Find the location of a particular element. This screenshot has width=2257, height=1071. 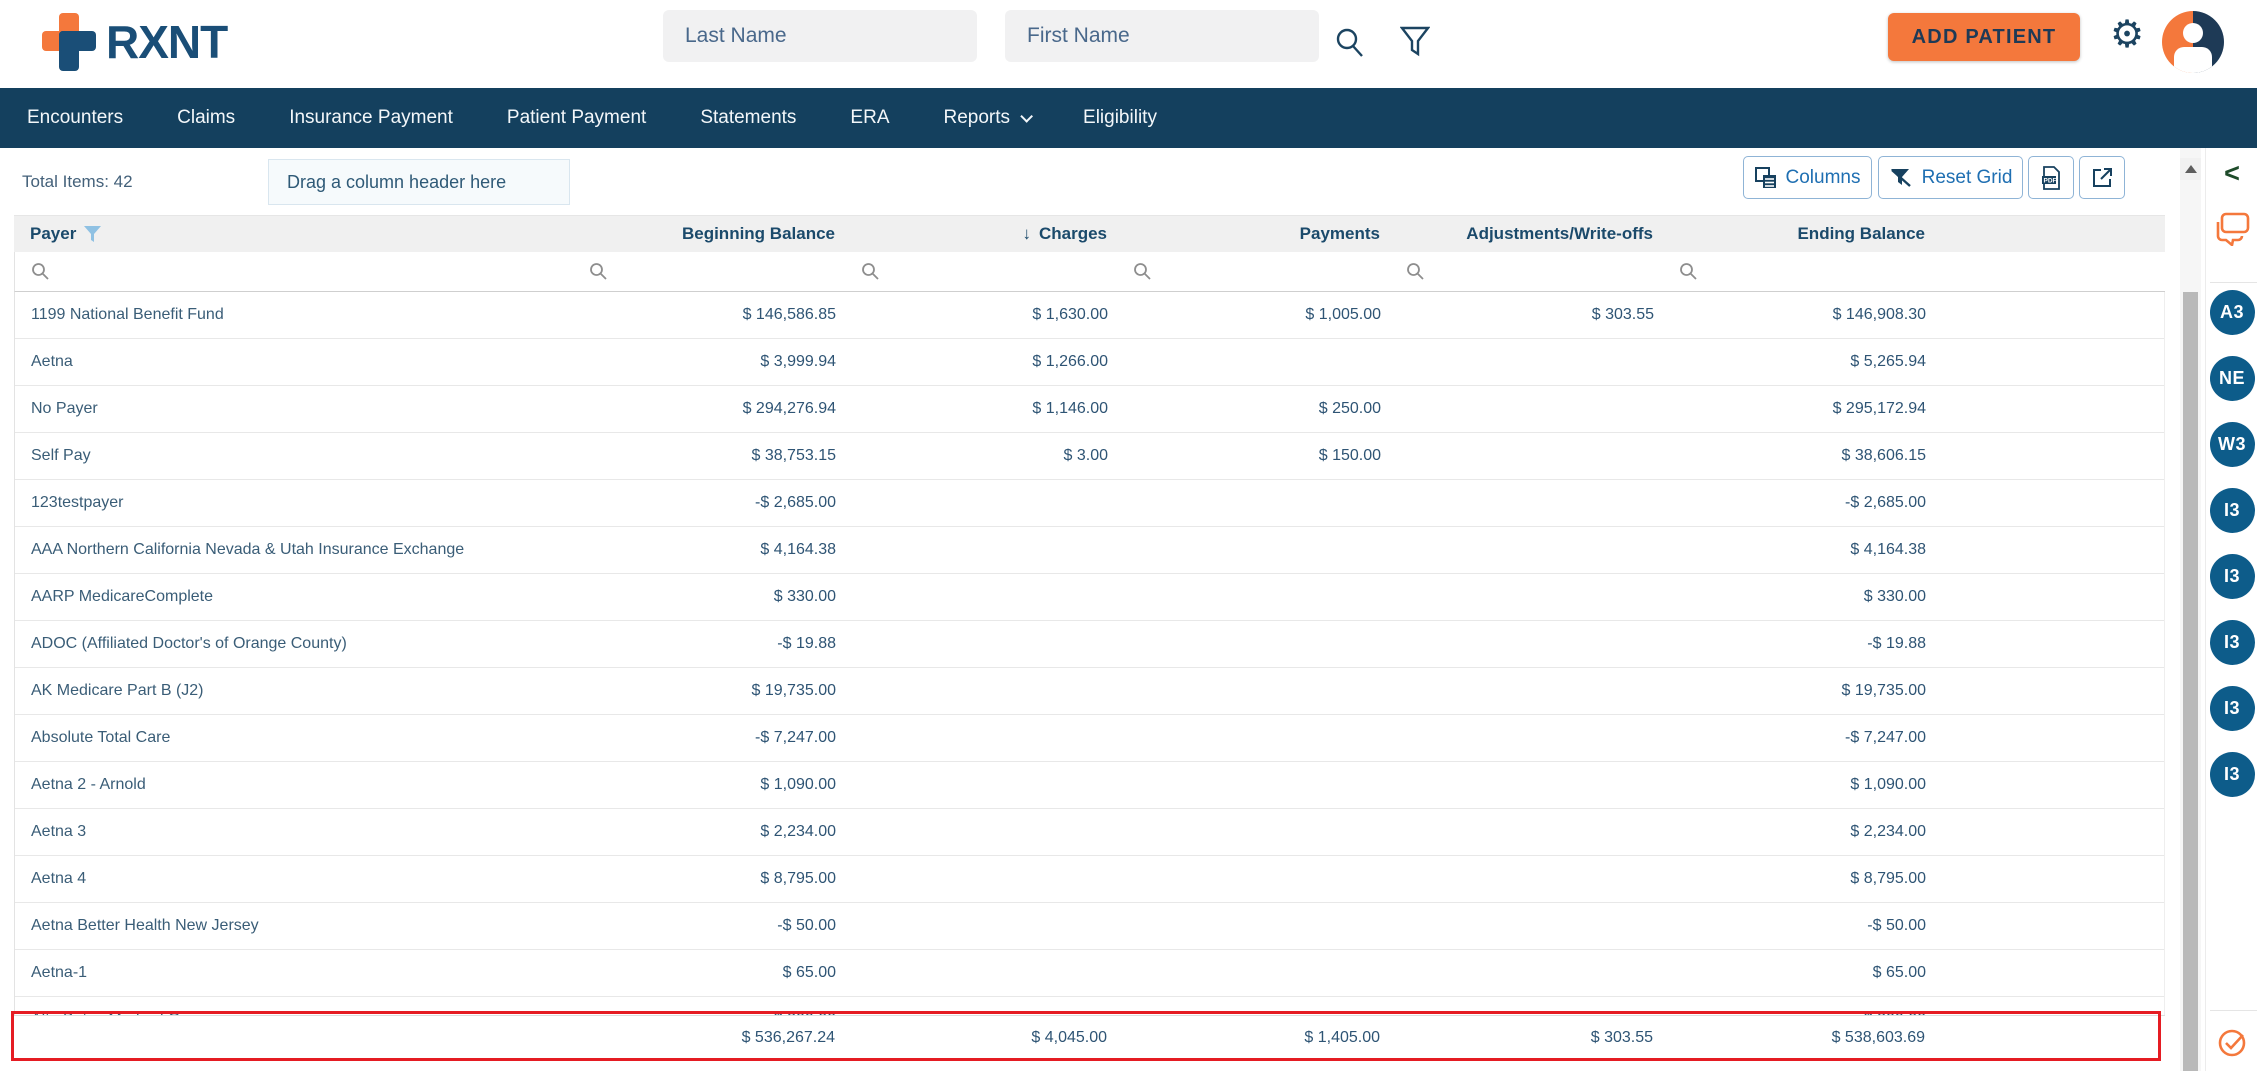

nav-item-insurance-payment: Insurance Payment is located at coordinates (371, 118).